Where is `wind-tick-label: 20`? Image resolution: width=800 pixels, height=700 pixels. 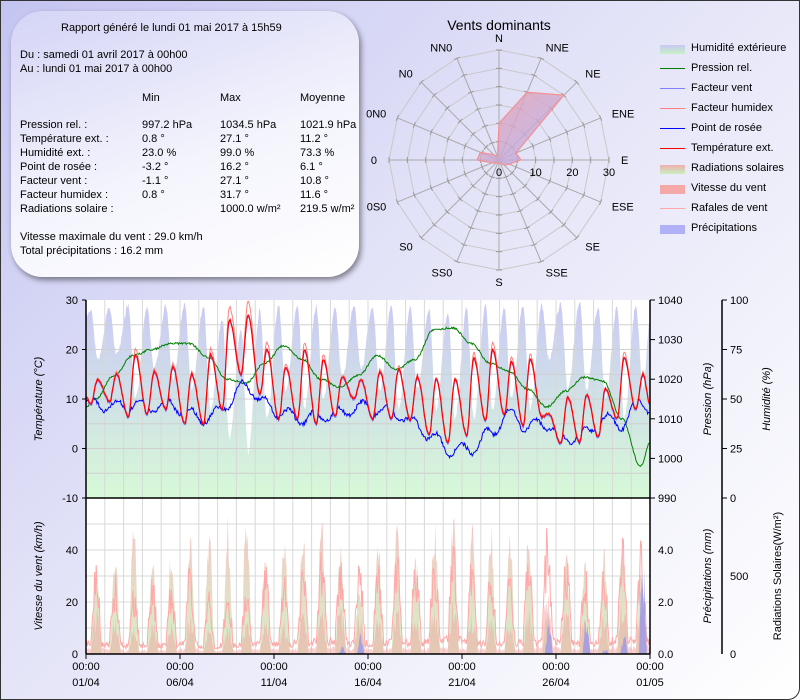 wind-tick-label: 20 is located at coordinates (72, 603).